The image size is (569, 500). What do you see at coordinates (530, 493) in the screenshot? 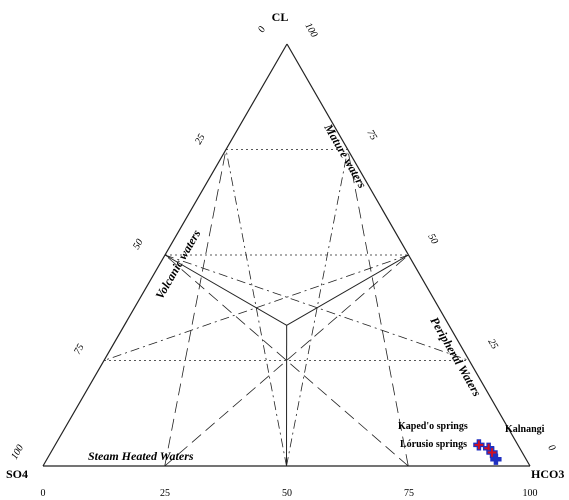
I see `tick-label-bottom: 100` at bounding box center [530, 493].